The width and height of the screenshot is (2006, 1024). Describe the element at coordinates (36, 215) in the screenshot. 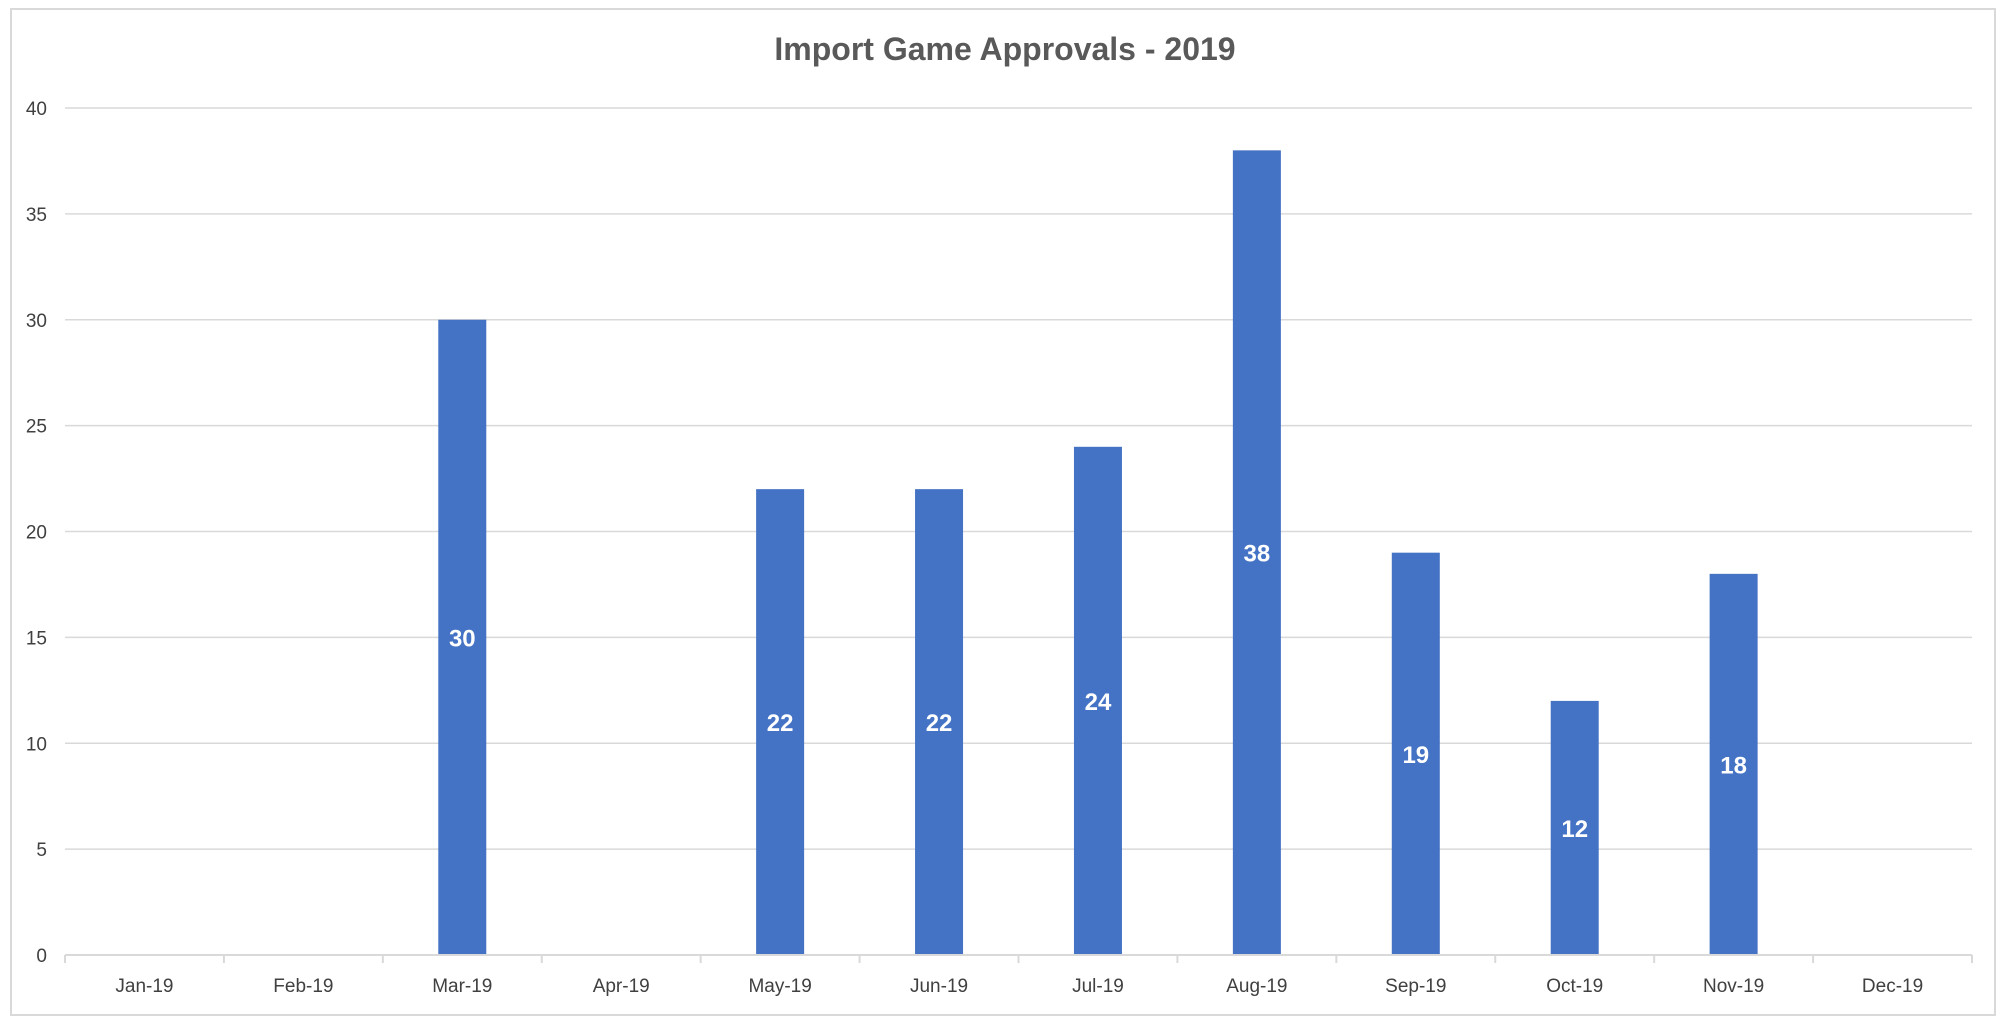

I see `y-tick-label: 35` at that location.